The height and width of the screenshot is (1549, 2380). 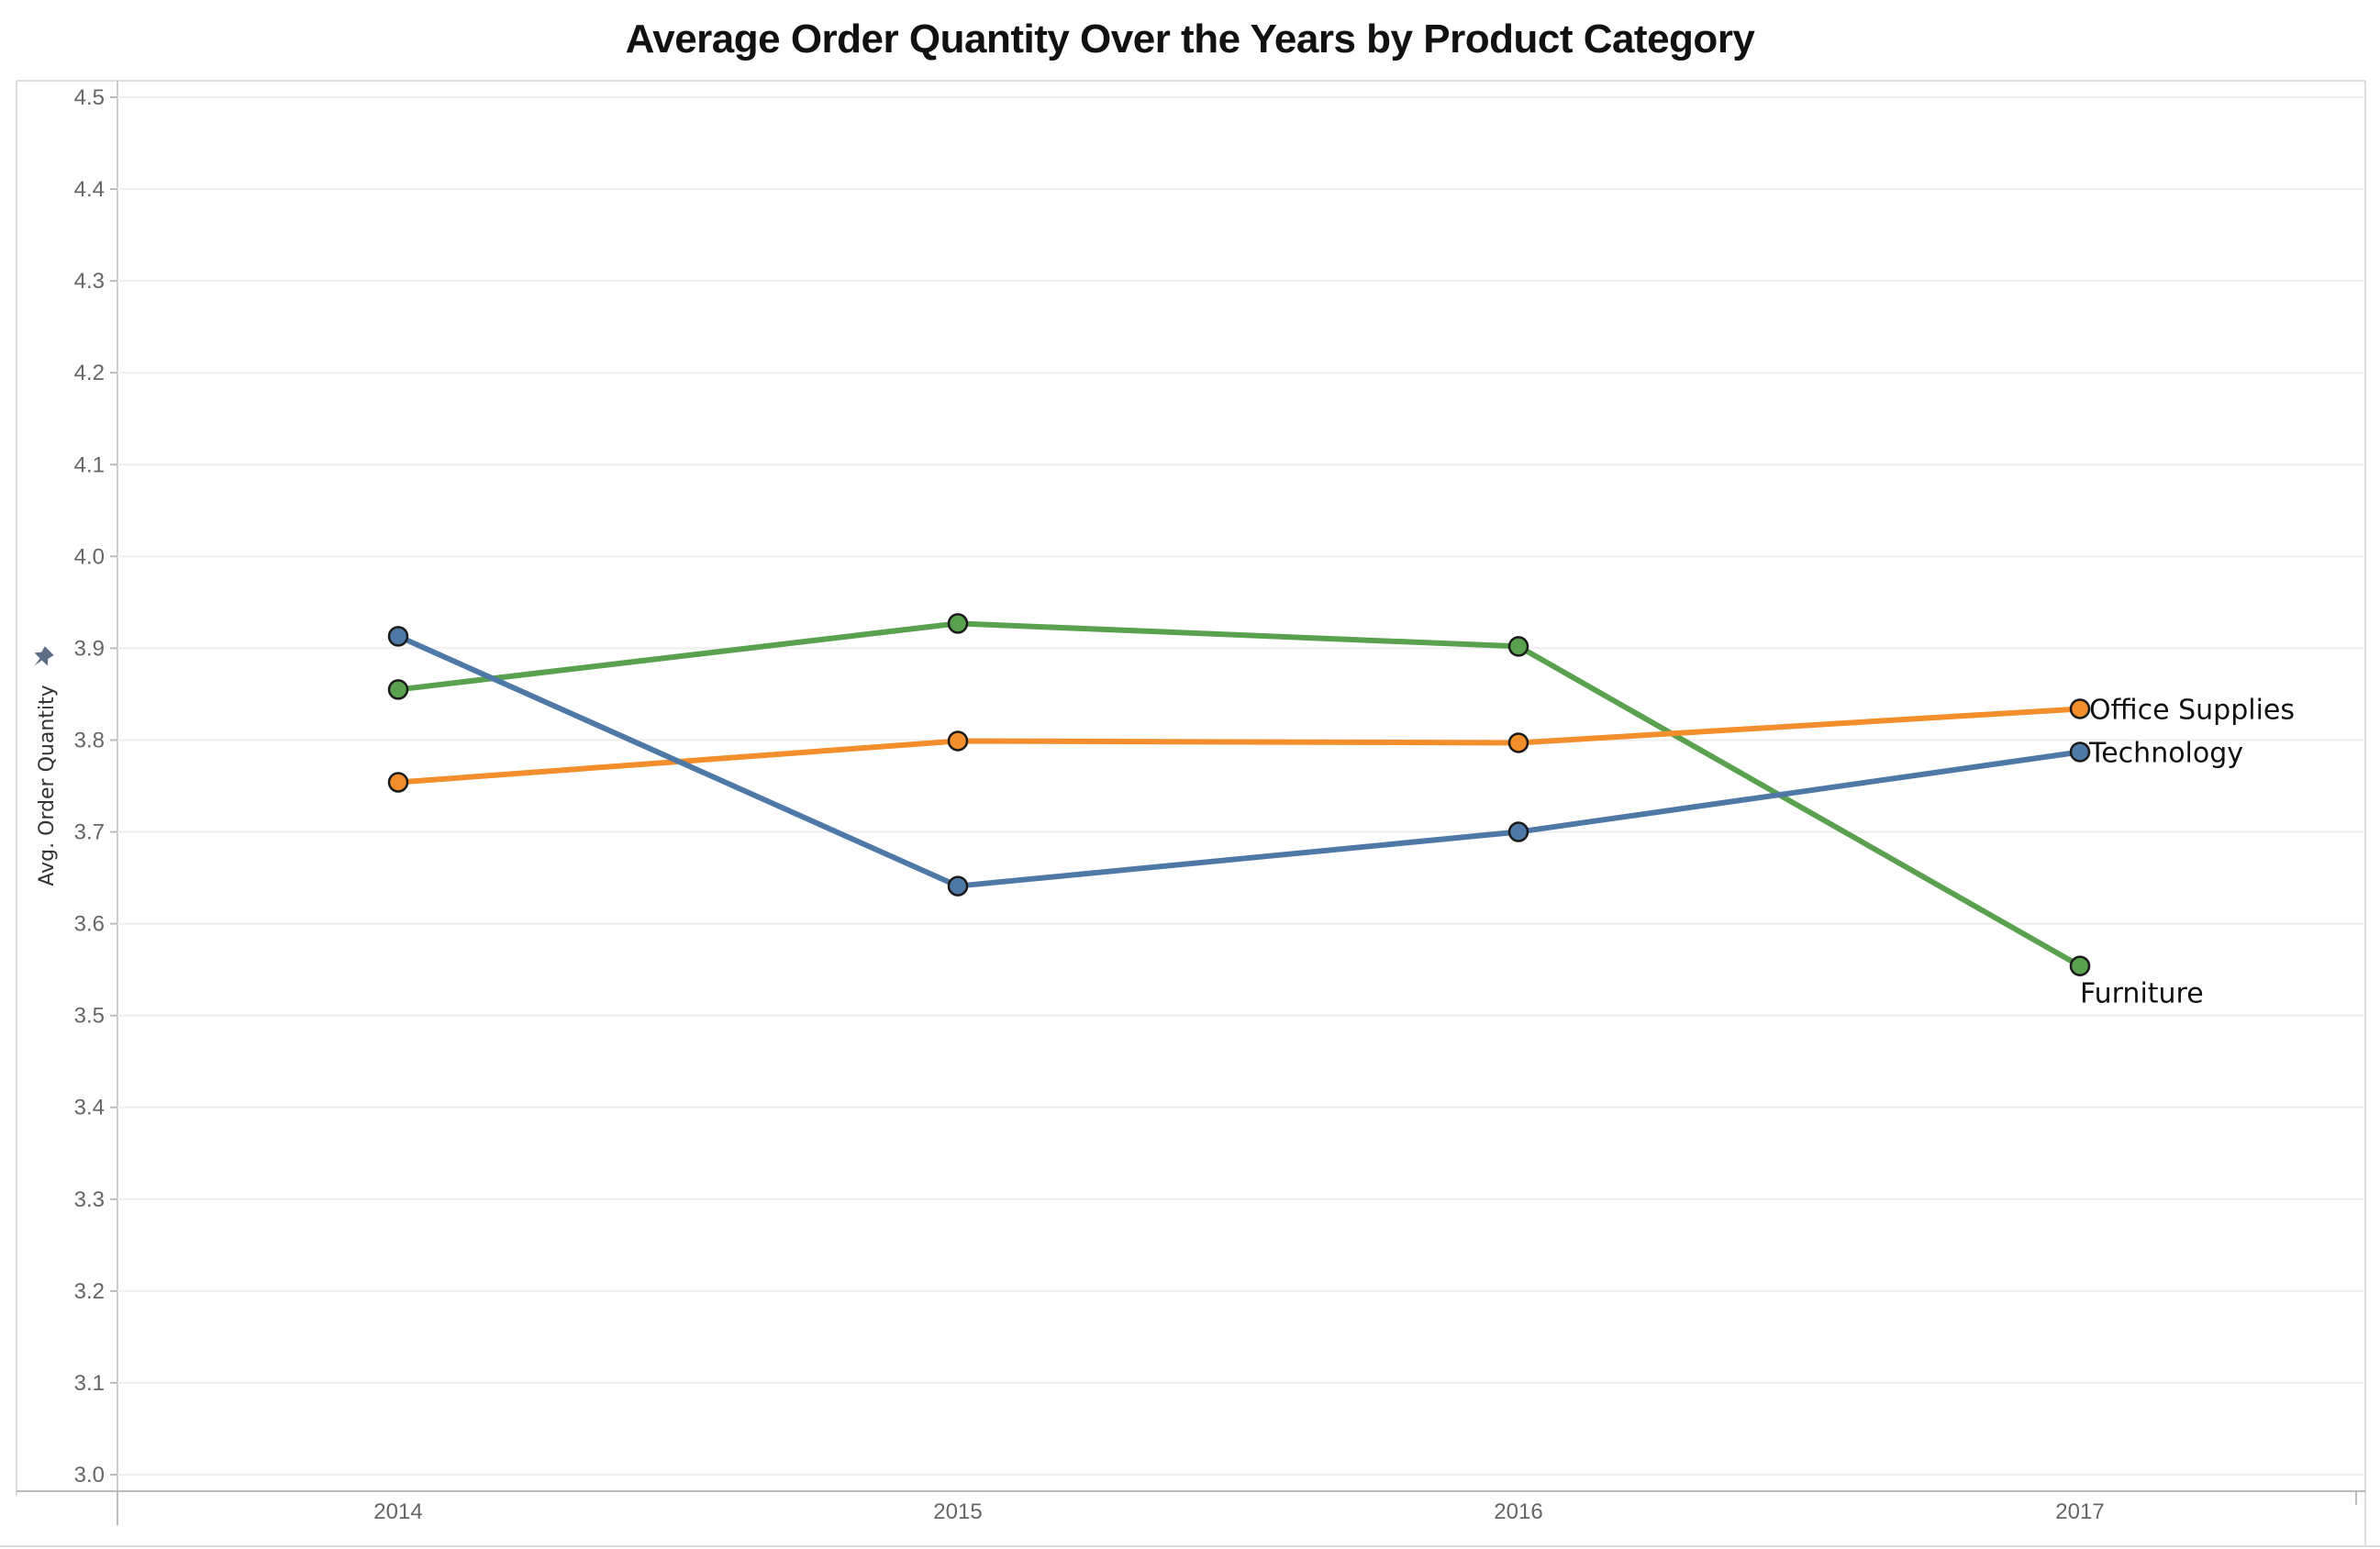 I want to click on y-tick-label: 3.8, so click(x=89, y=740).